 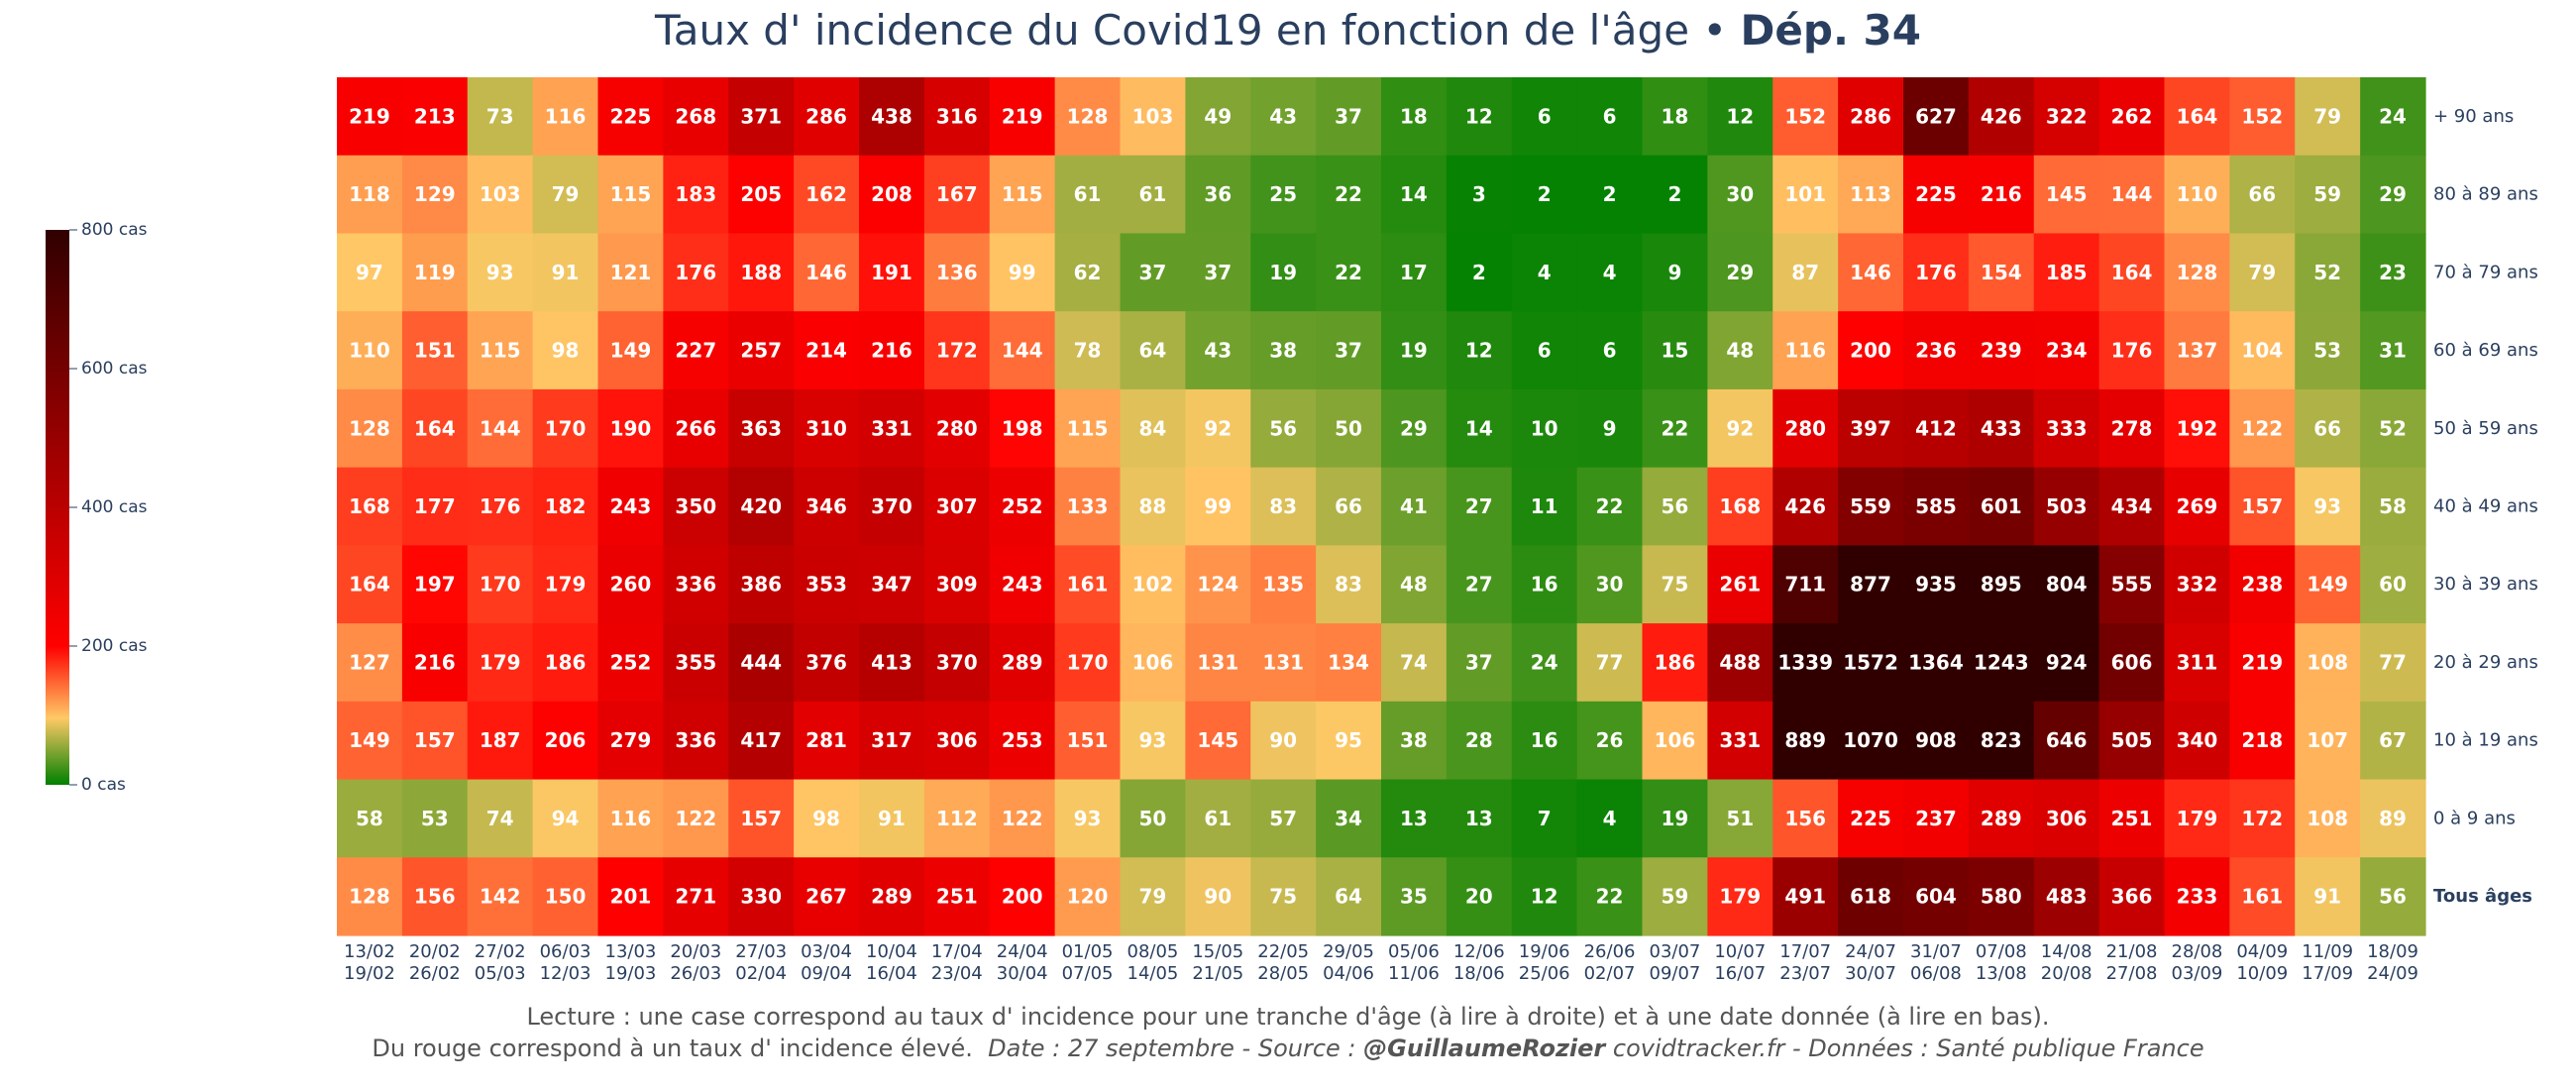 What do you see at coordinates (1088, 428) in the screenshot?
I see `cell-value-label: 115` at bounding box center [1088, 428].